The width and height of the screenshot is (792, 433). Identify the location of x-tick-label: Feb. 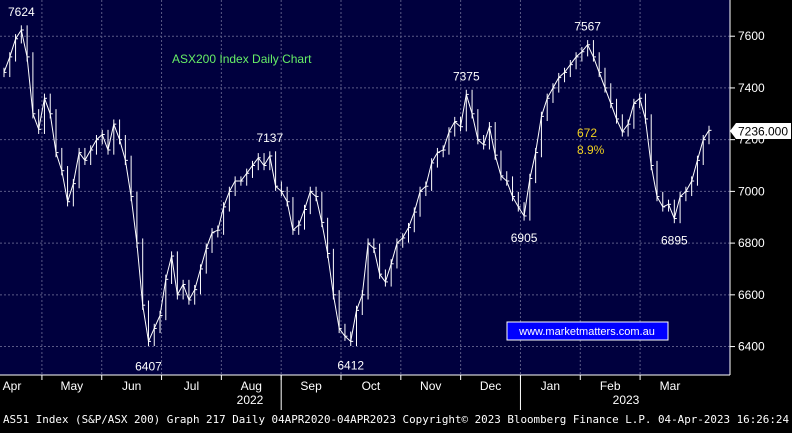
(610, 386).